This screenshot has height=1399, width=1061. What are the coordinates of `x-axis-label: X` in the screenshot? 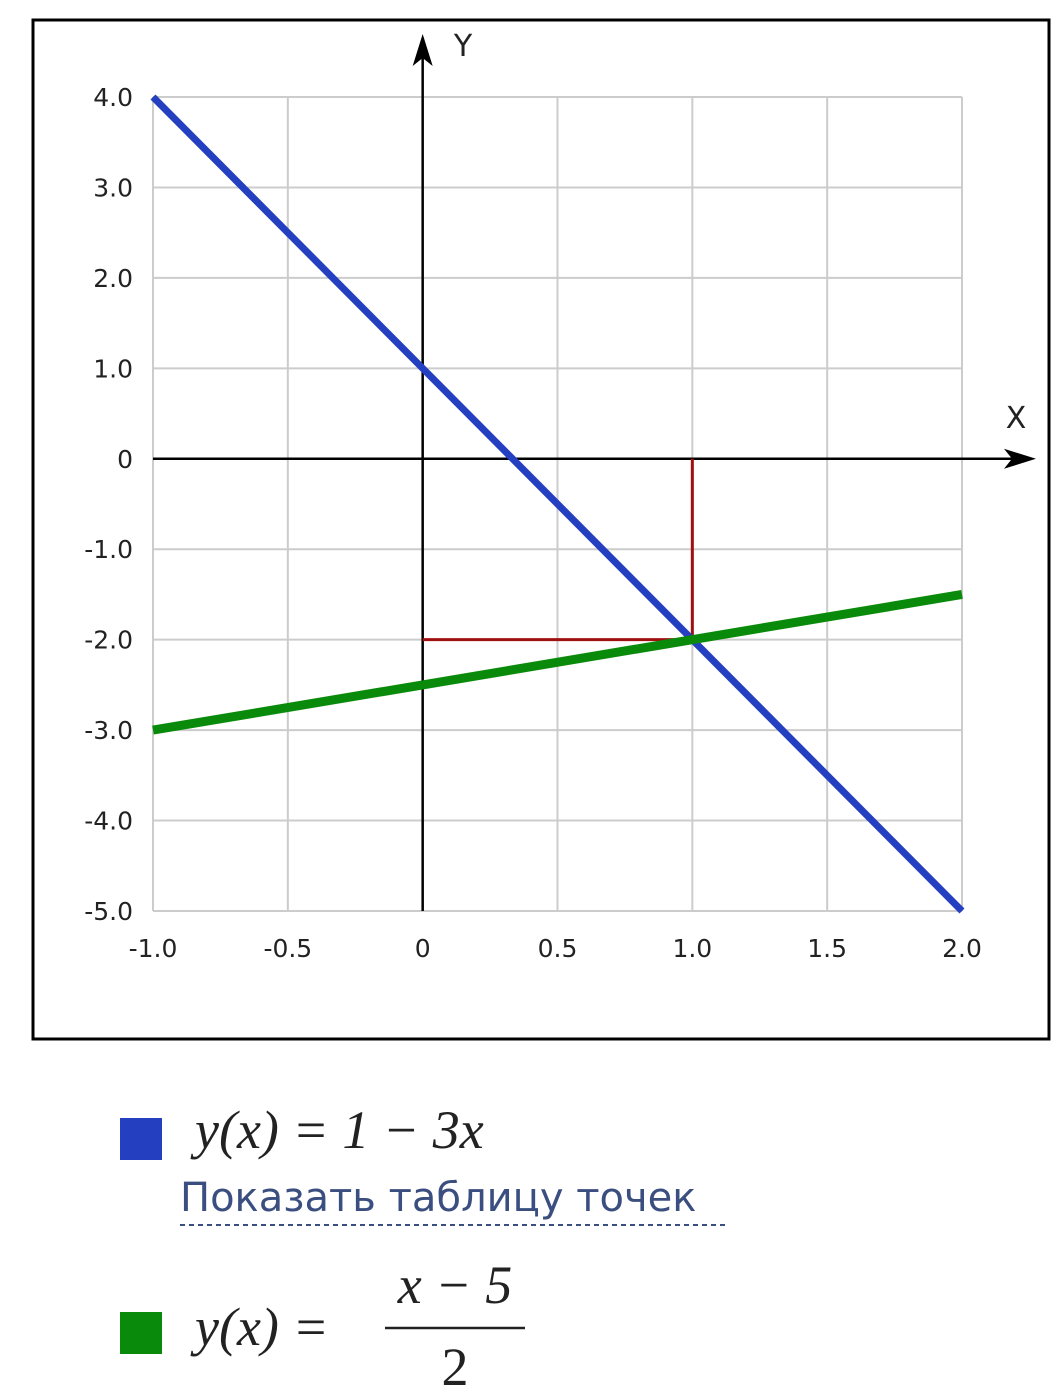 It's located at (1016, 418).